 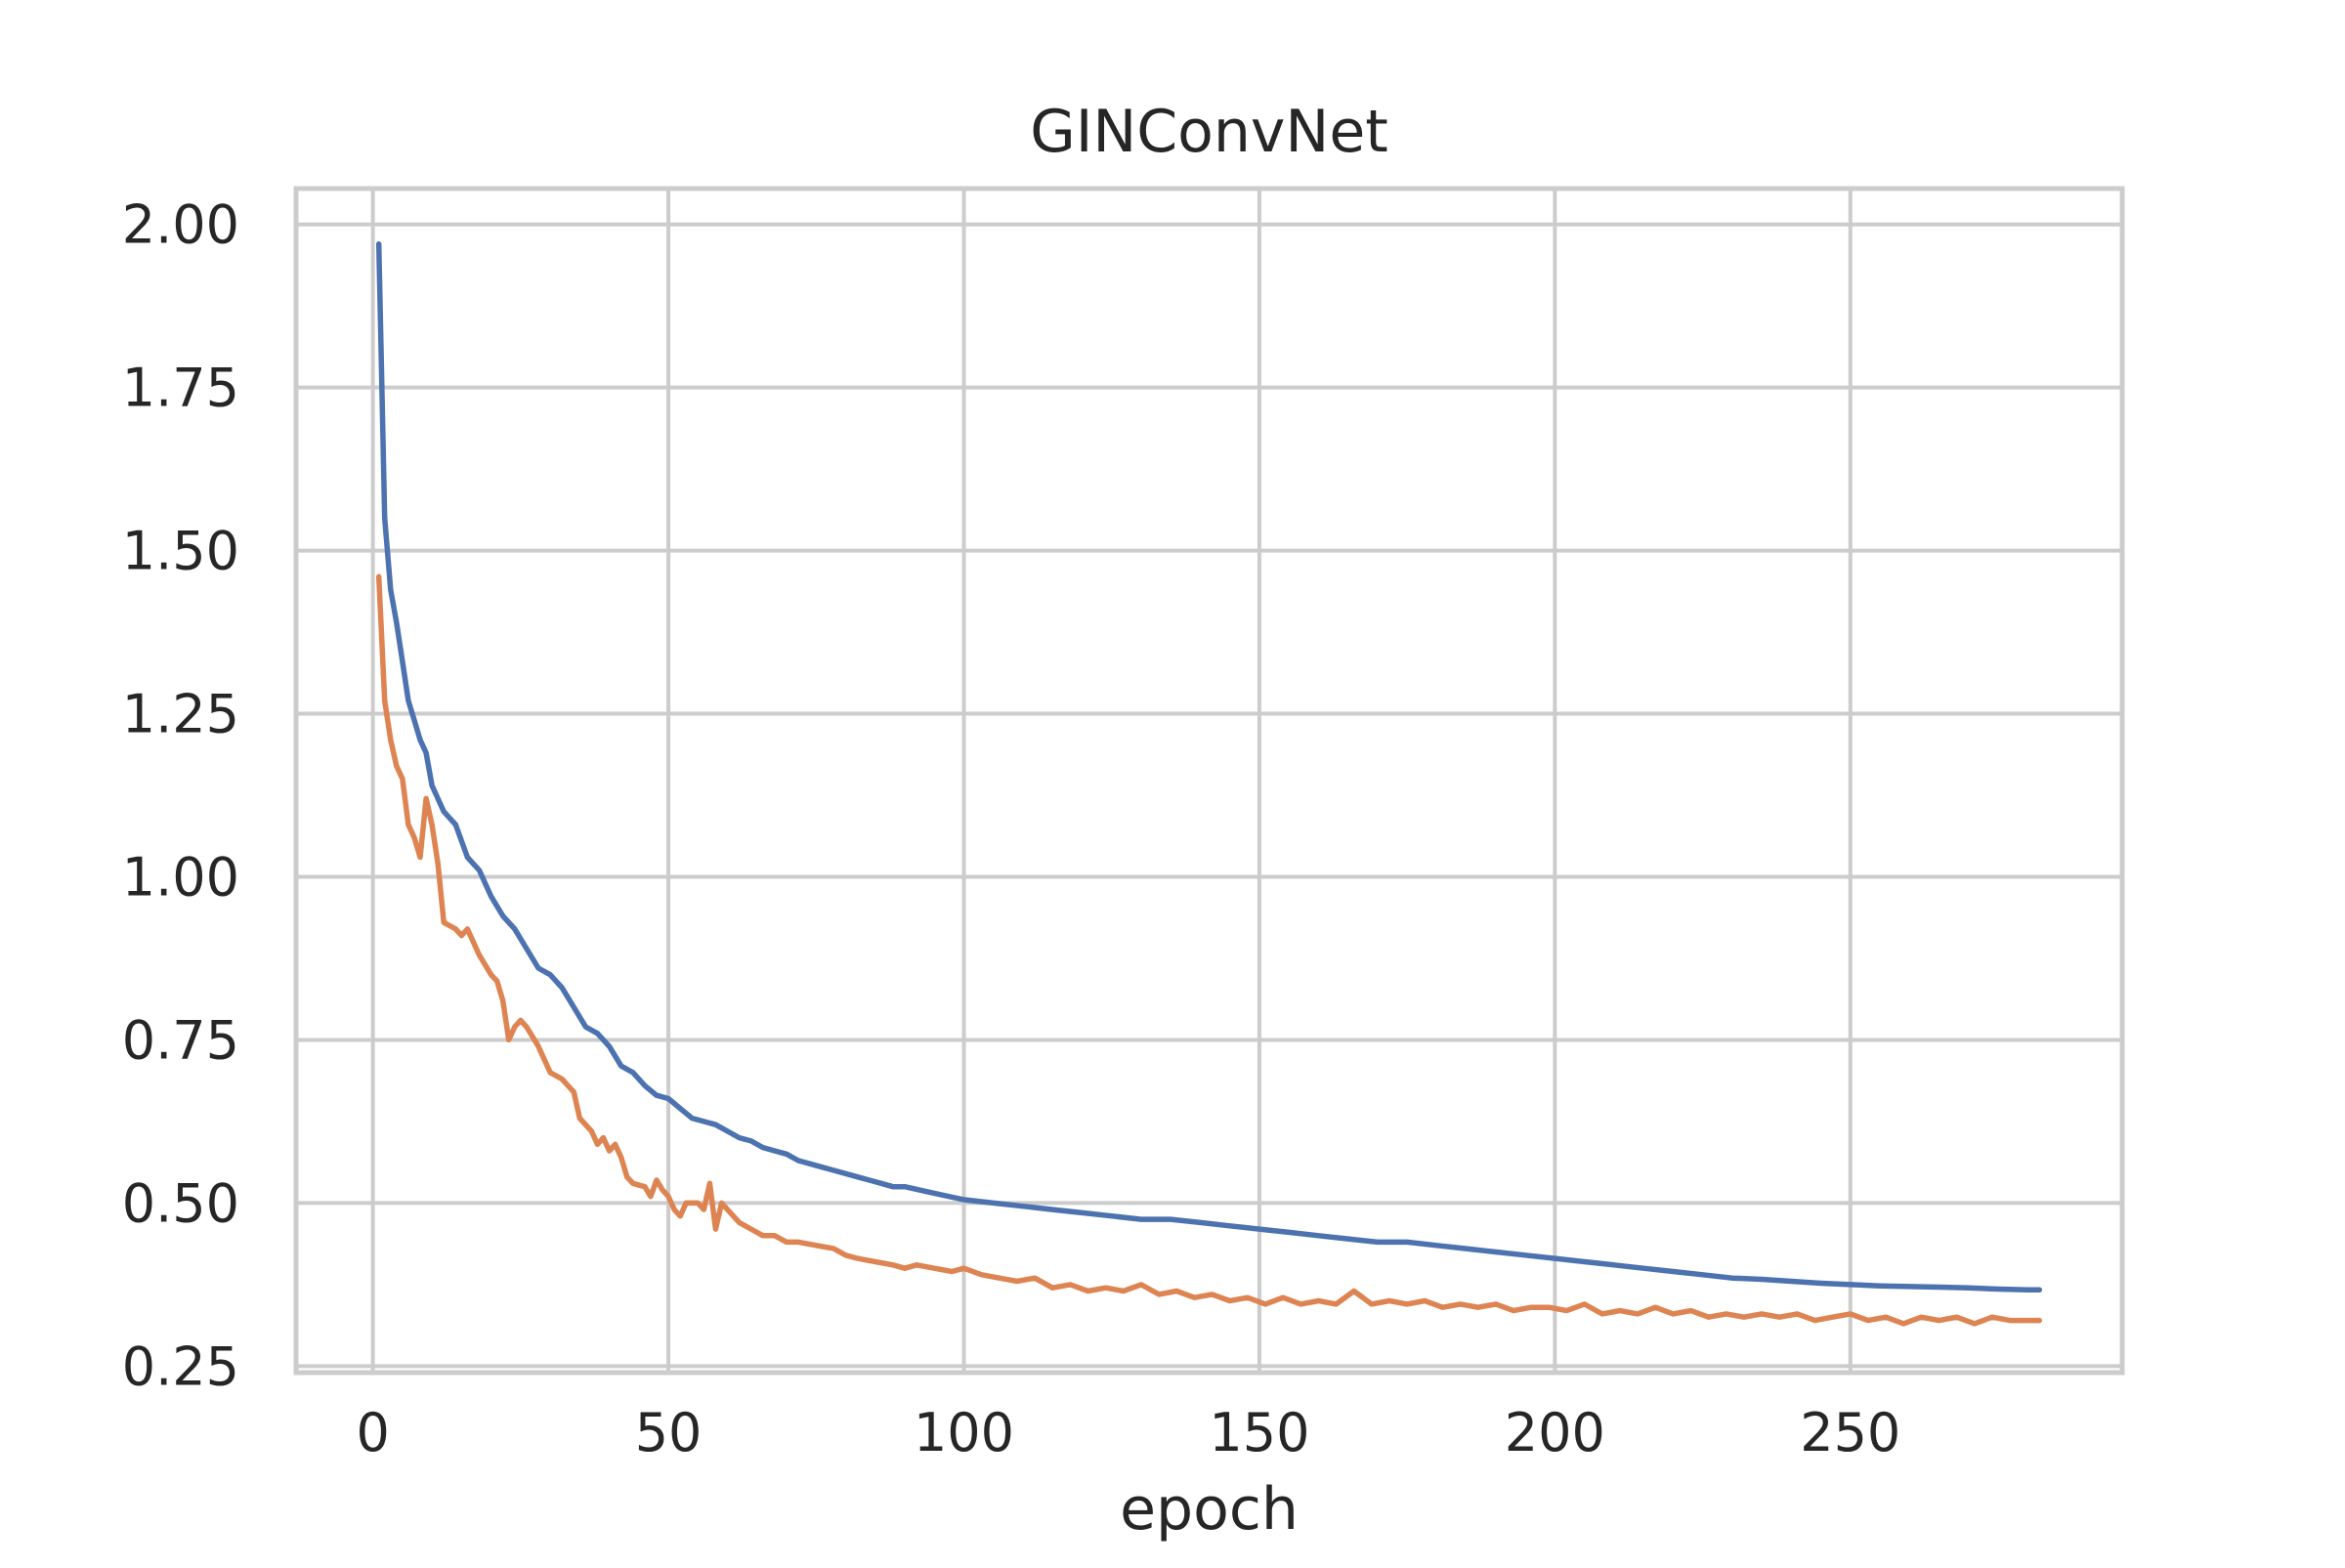 What do you see at coordinates (1209, 1509) in the screenshot?
I see `x-axis-title: epoch` at bounding box center [1209, 1509].